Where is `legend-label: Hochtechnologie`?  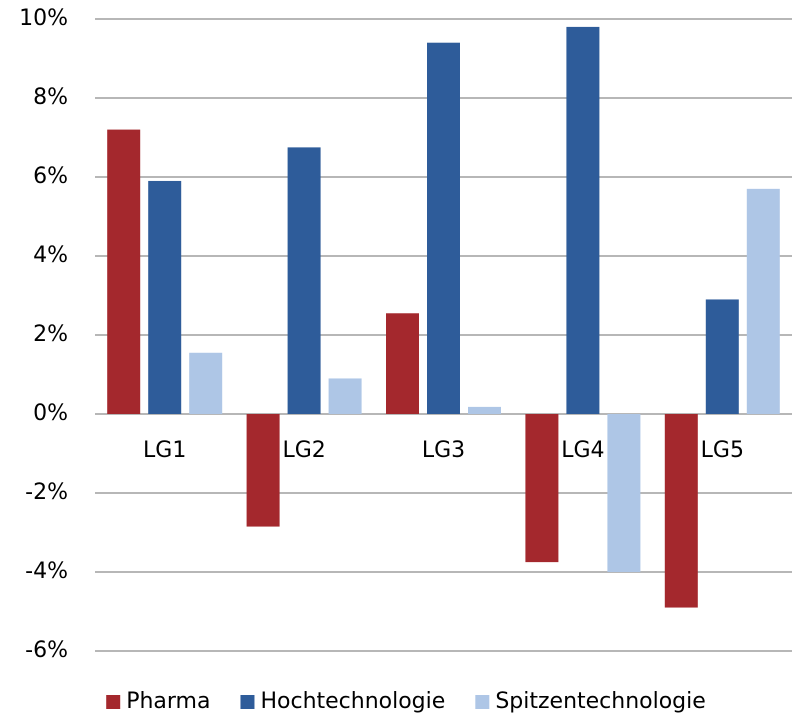
legend-label: Hochtechnologie is located at coordinates (352, 701).